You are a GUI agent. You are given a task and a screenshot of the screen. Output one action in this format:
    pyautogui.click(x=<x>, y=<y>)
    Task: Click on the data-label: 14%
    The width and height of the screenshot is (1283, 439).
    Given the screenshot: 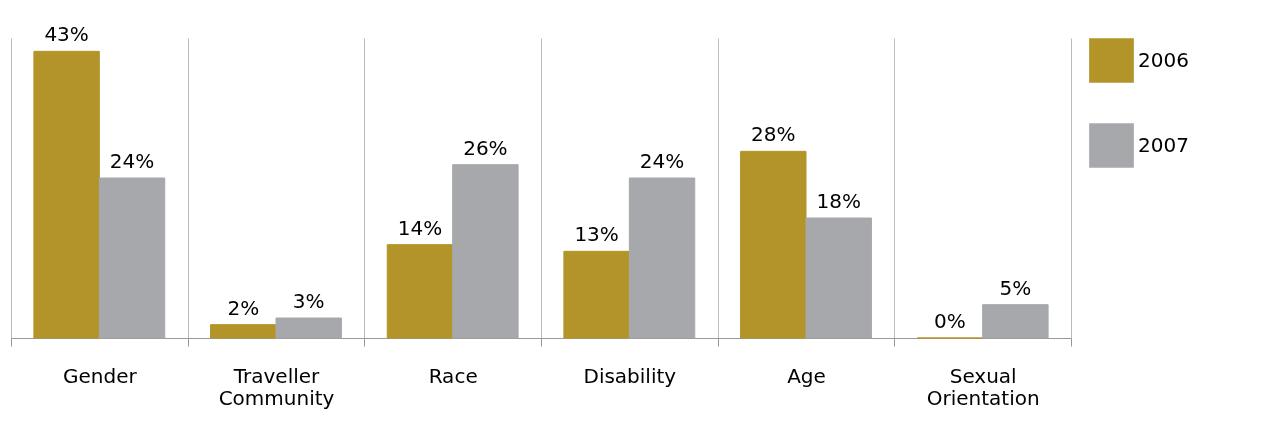 What is the action you would take?
    pyautogui.click(x=420, y=227)
    